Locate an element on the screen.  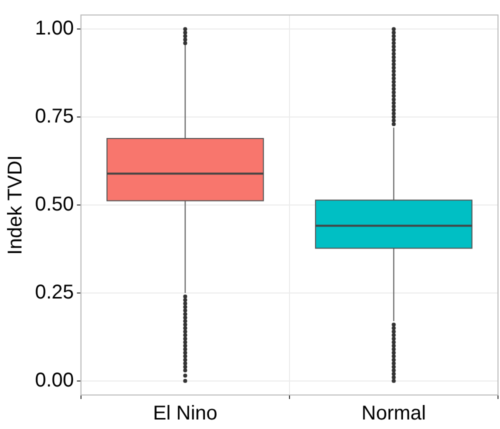
x-tick-label: Normal is located at coordinates (394, 413).